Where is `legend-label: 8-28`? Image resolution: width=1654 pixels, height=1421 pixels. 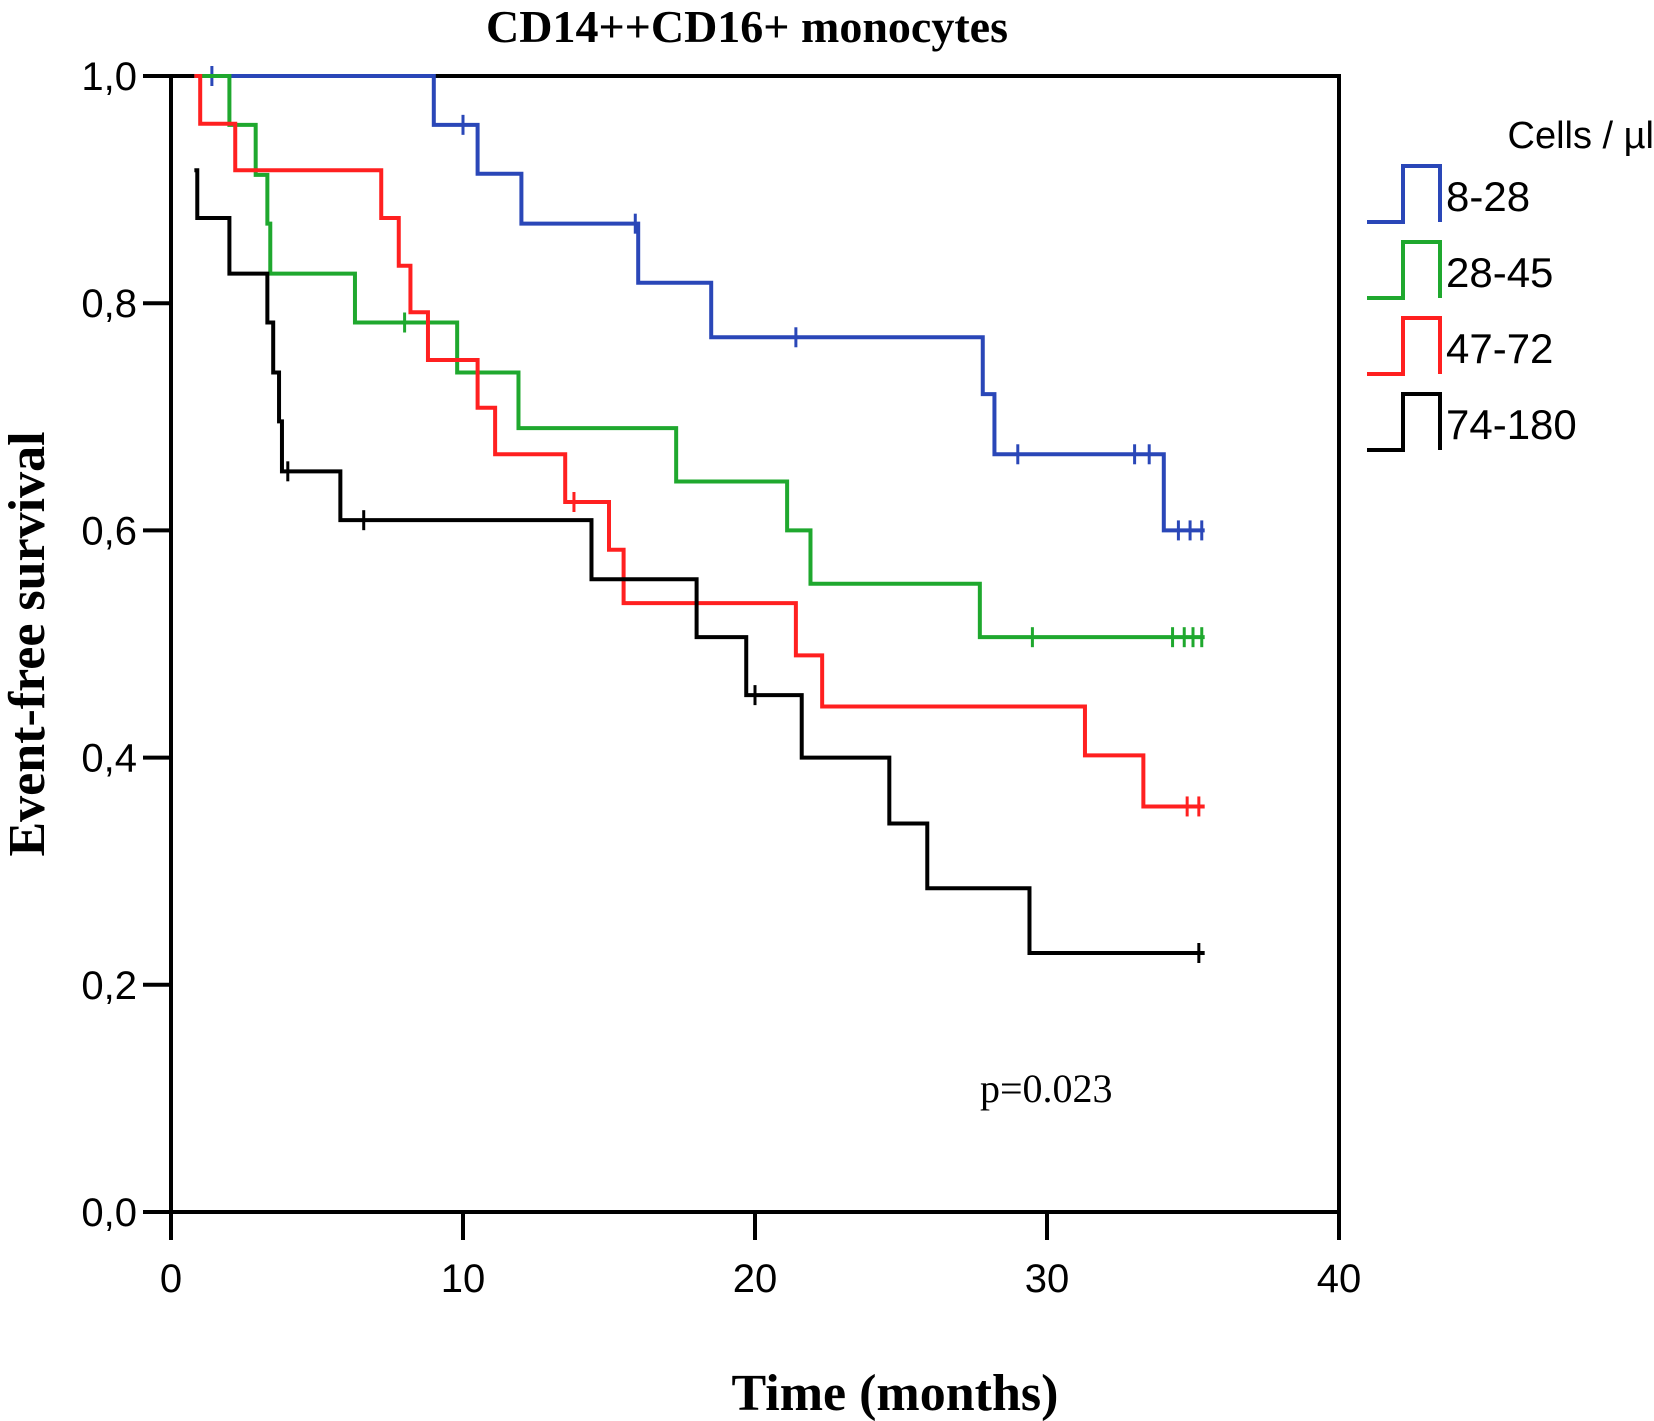 legend-label: 8-28 is located at coordinates (1488, 196).